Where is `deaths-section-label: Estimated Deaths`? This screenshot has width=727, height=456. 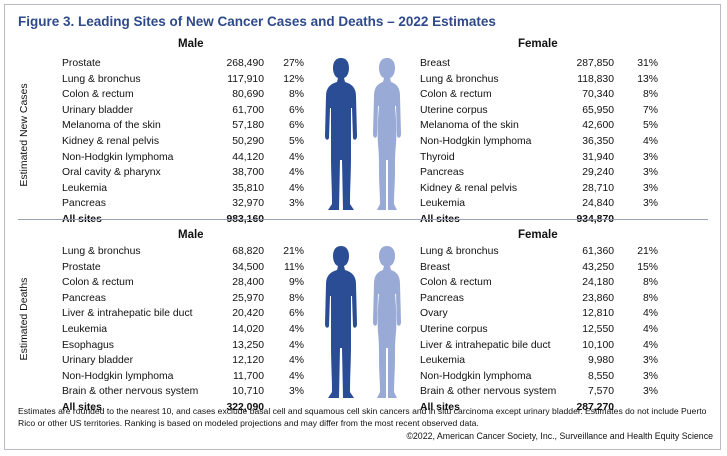
deaths-section-label: Estimated Deaths is located at coordinates (24, 319).